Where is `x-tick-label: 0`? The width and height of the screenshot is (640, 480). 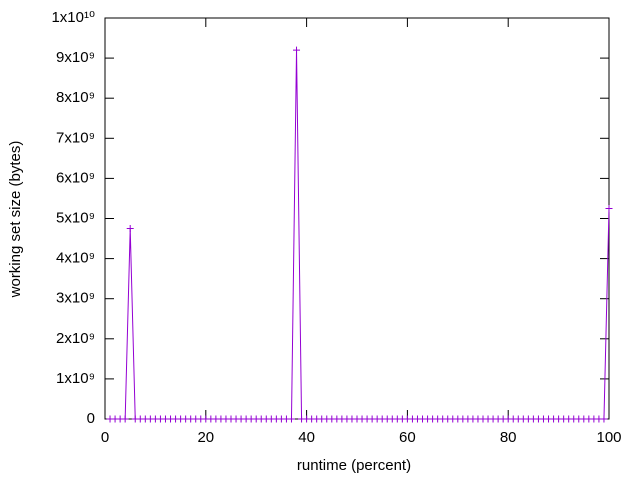 x-tick-label: 0 is located at coordinates (105, 437).